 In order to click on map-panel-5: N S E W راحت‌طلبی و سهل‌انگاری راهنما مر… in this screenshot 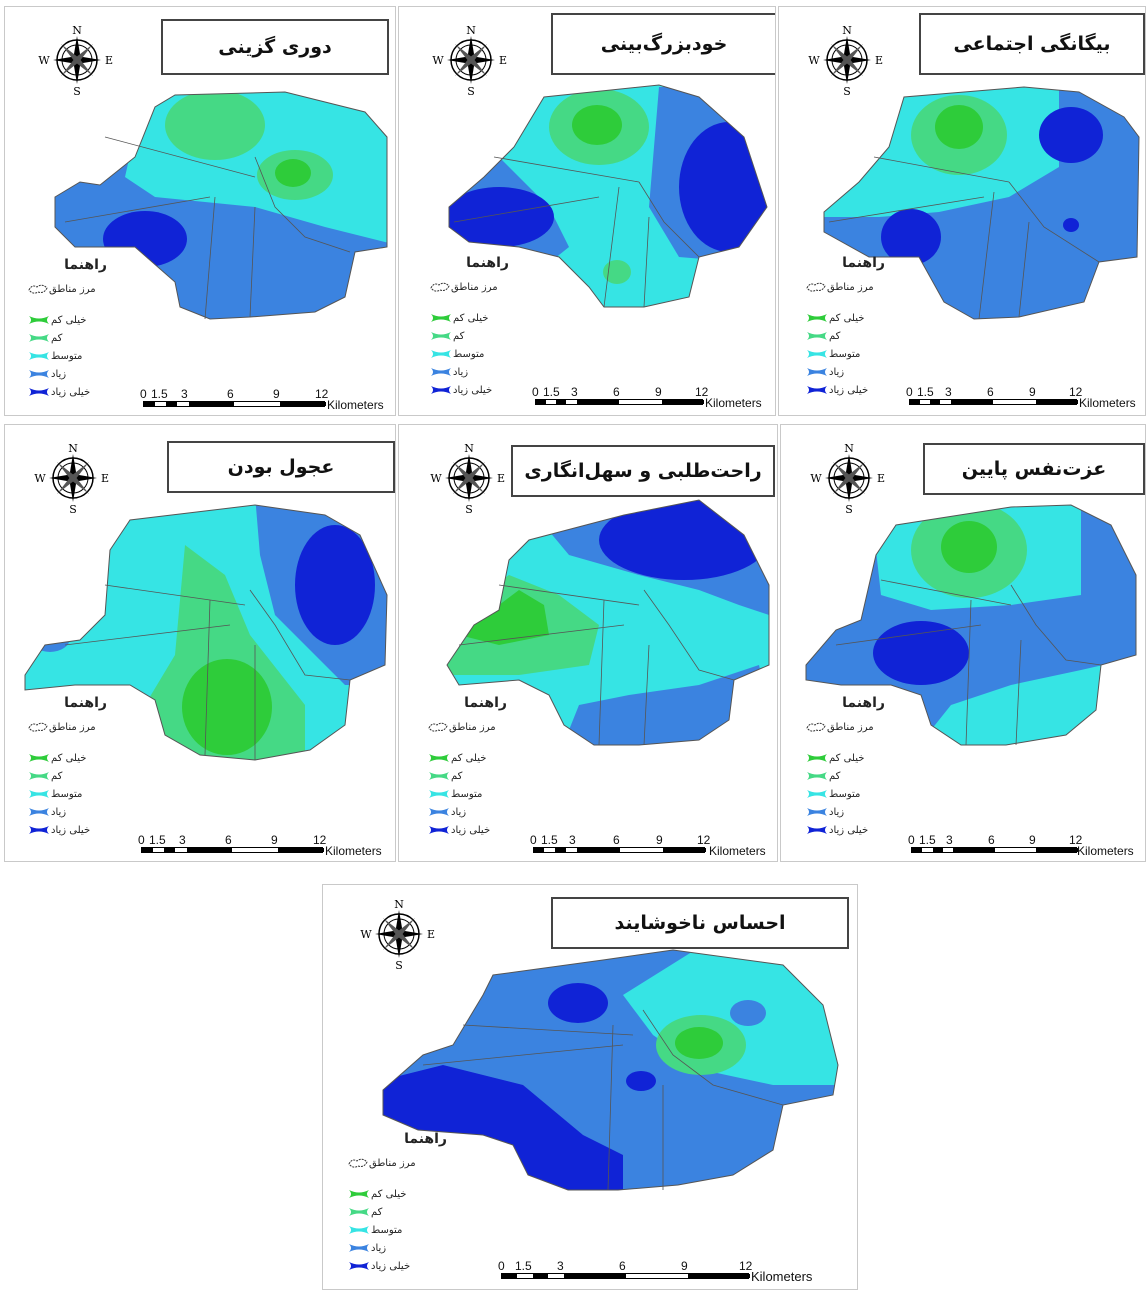, I will do `click(588, 643)`.